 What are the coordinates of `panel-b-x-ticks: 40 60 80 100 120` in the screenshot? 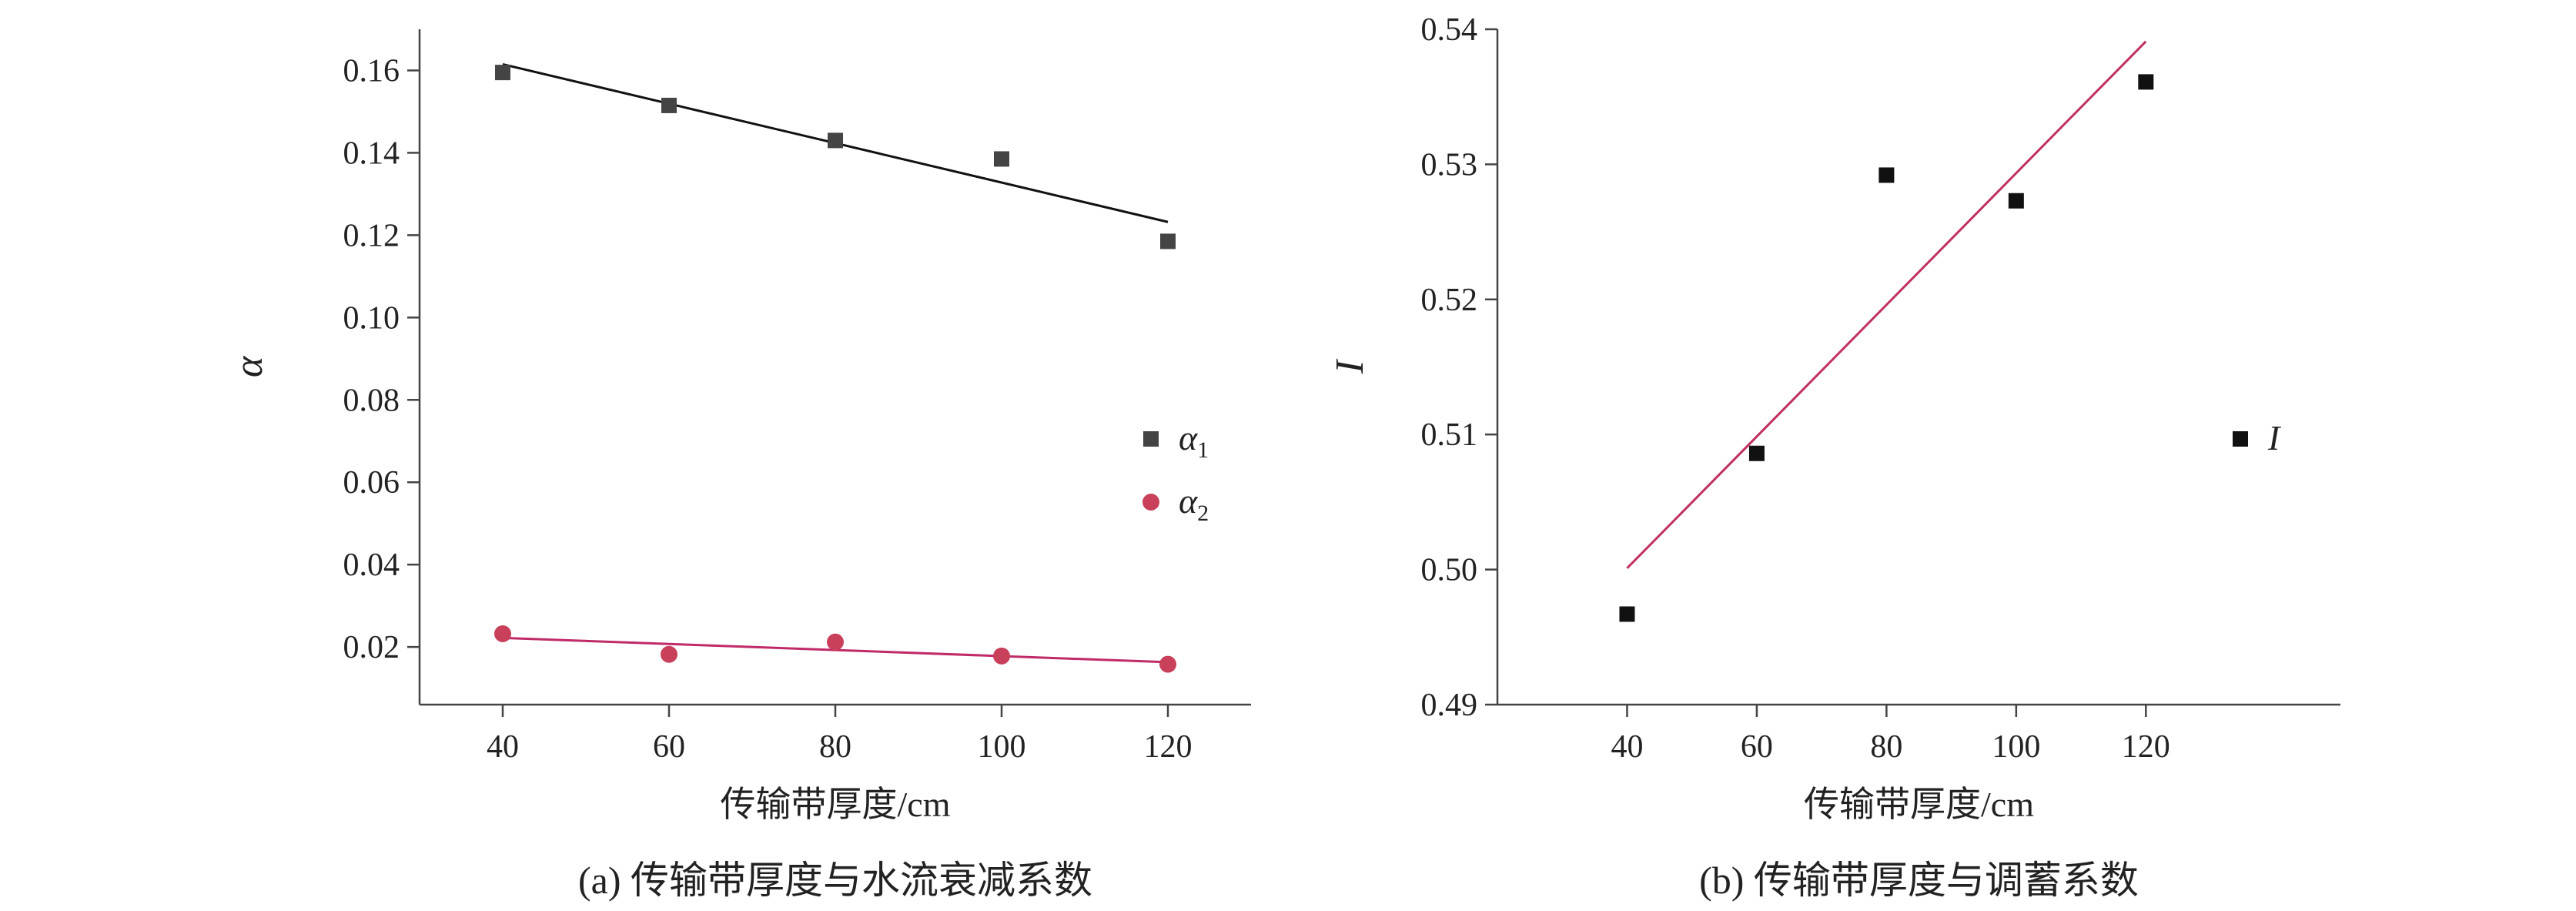 It's located at (1891, 735).